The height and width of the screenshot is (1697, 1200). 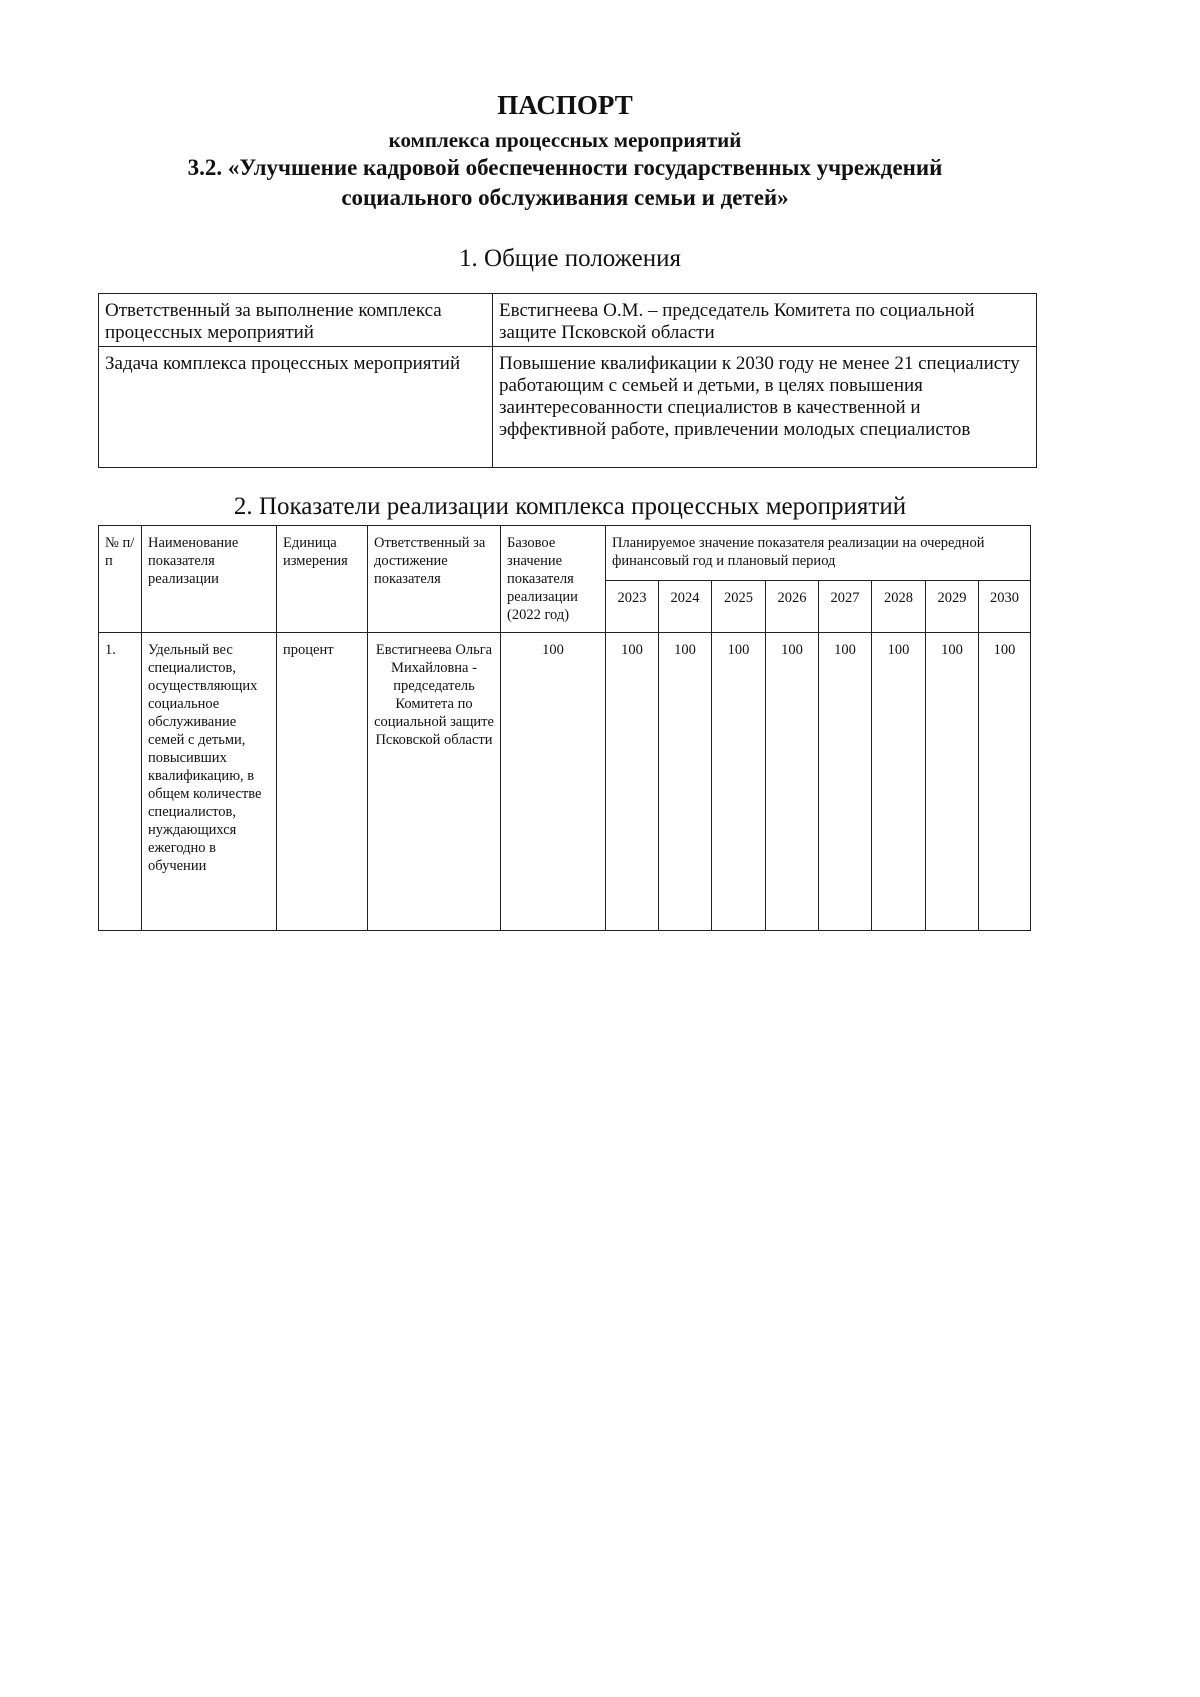 I want to click on col-responsible-header: Ответственный за достижение показателя, so click(x=434, y=579).